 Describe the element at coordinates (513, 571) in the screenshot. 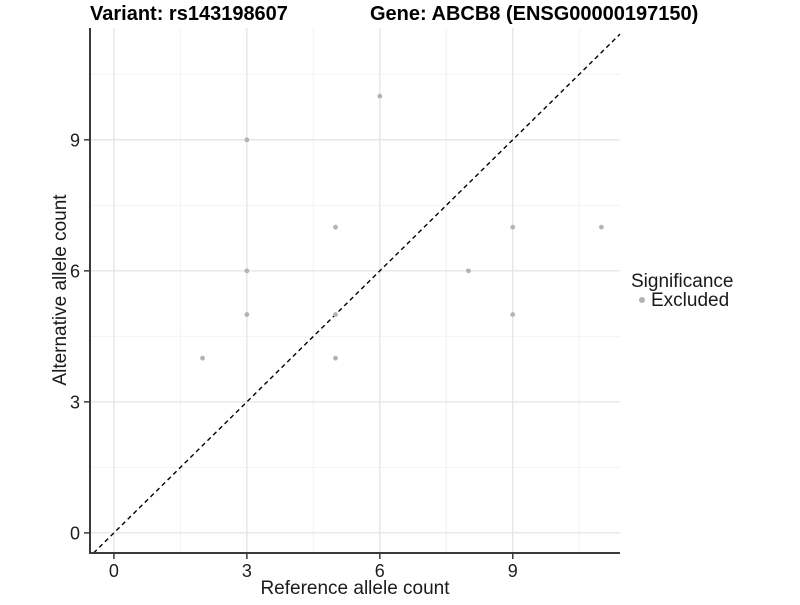

I see `x-tick-label: 9` at that location.